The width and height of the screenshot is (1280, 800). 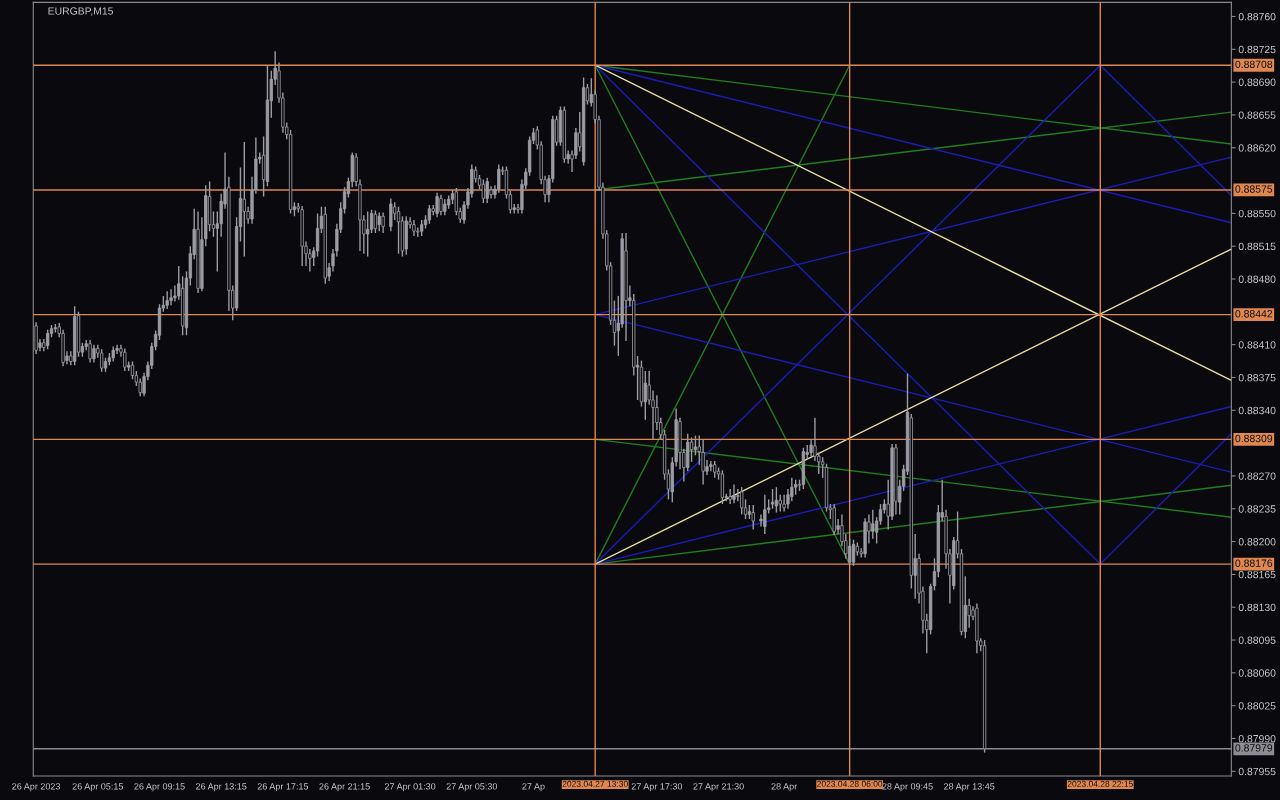 I want to click on y-tick-label: 0.88410, so click(x=1257, y=345).